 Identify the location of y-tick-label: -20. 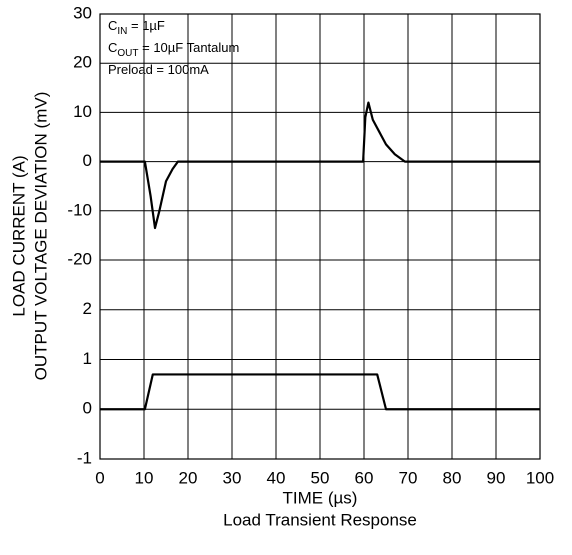
(79, 258).